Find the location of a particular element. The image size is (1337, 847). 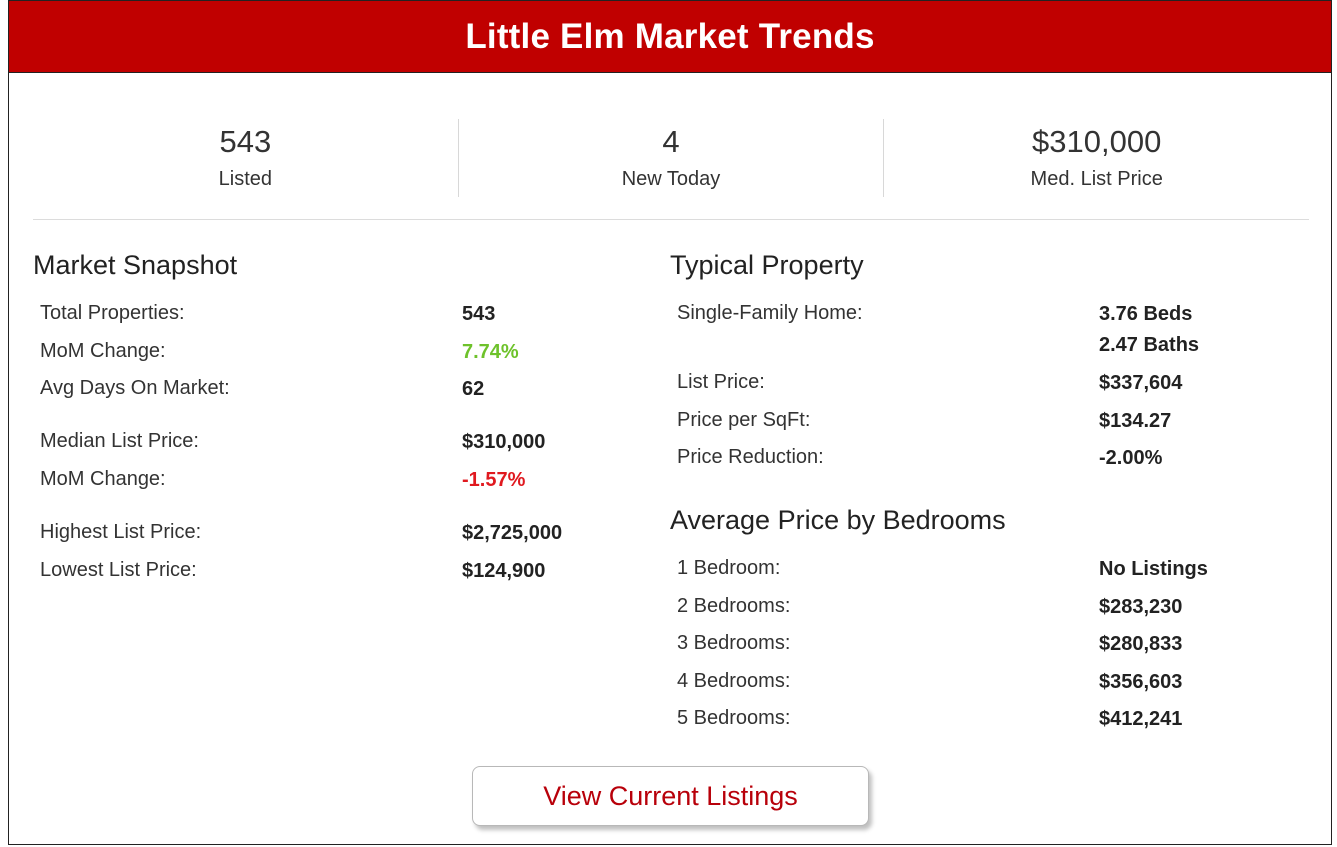

snapshot-value: $2,725,000 is located at coordinates (512, 533).